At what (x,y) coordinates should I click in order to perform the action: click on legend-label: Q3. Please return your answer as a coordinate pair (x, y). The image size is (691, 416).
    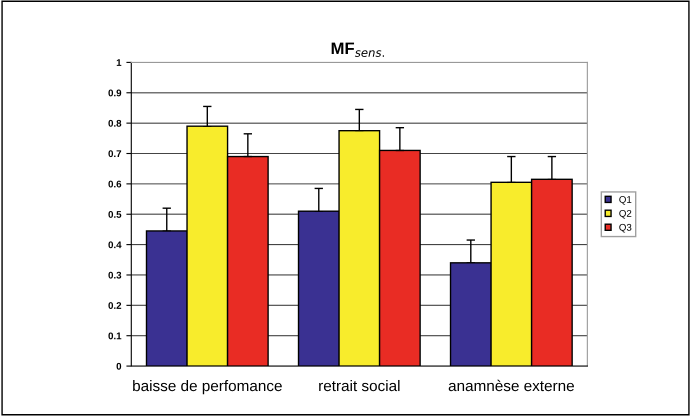
    Looking at the image, I should click on (625, 228).